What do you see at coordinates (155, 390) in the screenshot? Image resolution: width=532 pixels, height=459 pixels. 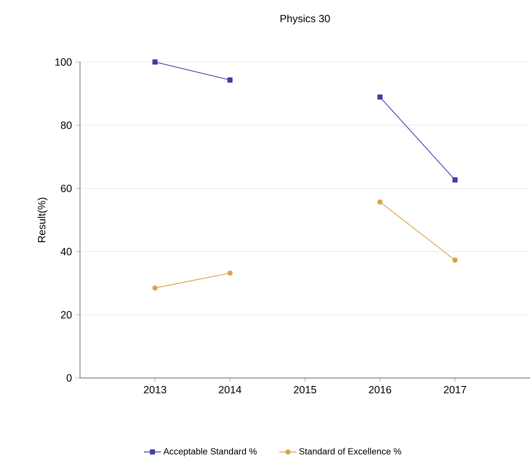 I see `x-tick-label: 2013` at bounding box center [155, 390].